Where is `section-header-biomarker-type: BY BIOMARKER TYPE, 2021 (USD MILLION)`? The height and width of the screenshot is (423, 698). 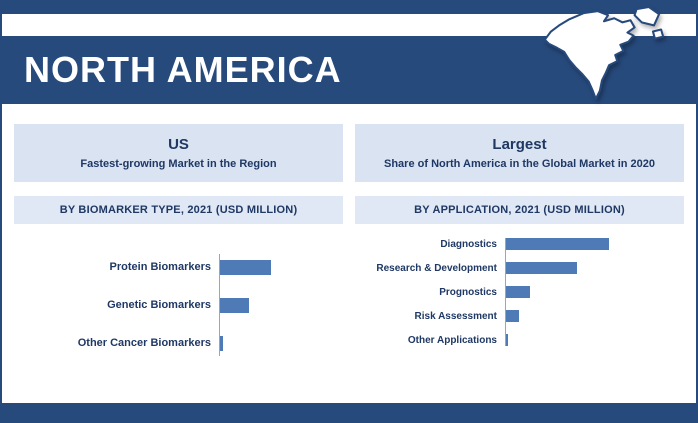 section-header-biomarker-type: BY BIOMARKER TYPE, 2021 (USD MILLION) is located at coordinates (178, 210).